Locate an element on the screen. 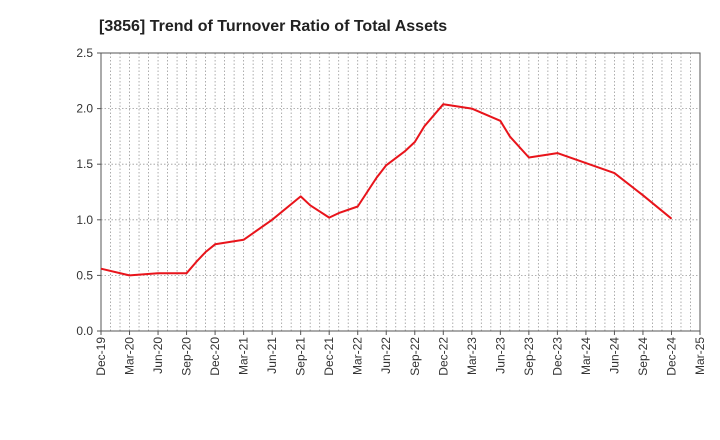 The image size is (720, 440). x-tick-label: Sep-20 is located at coordinates (187, 356).